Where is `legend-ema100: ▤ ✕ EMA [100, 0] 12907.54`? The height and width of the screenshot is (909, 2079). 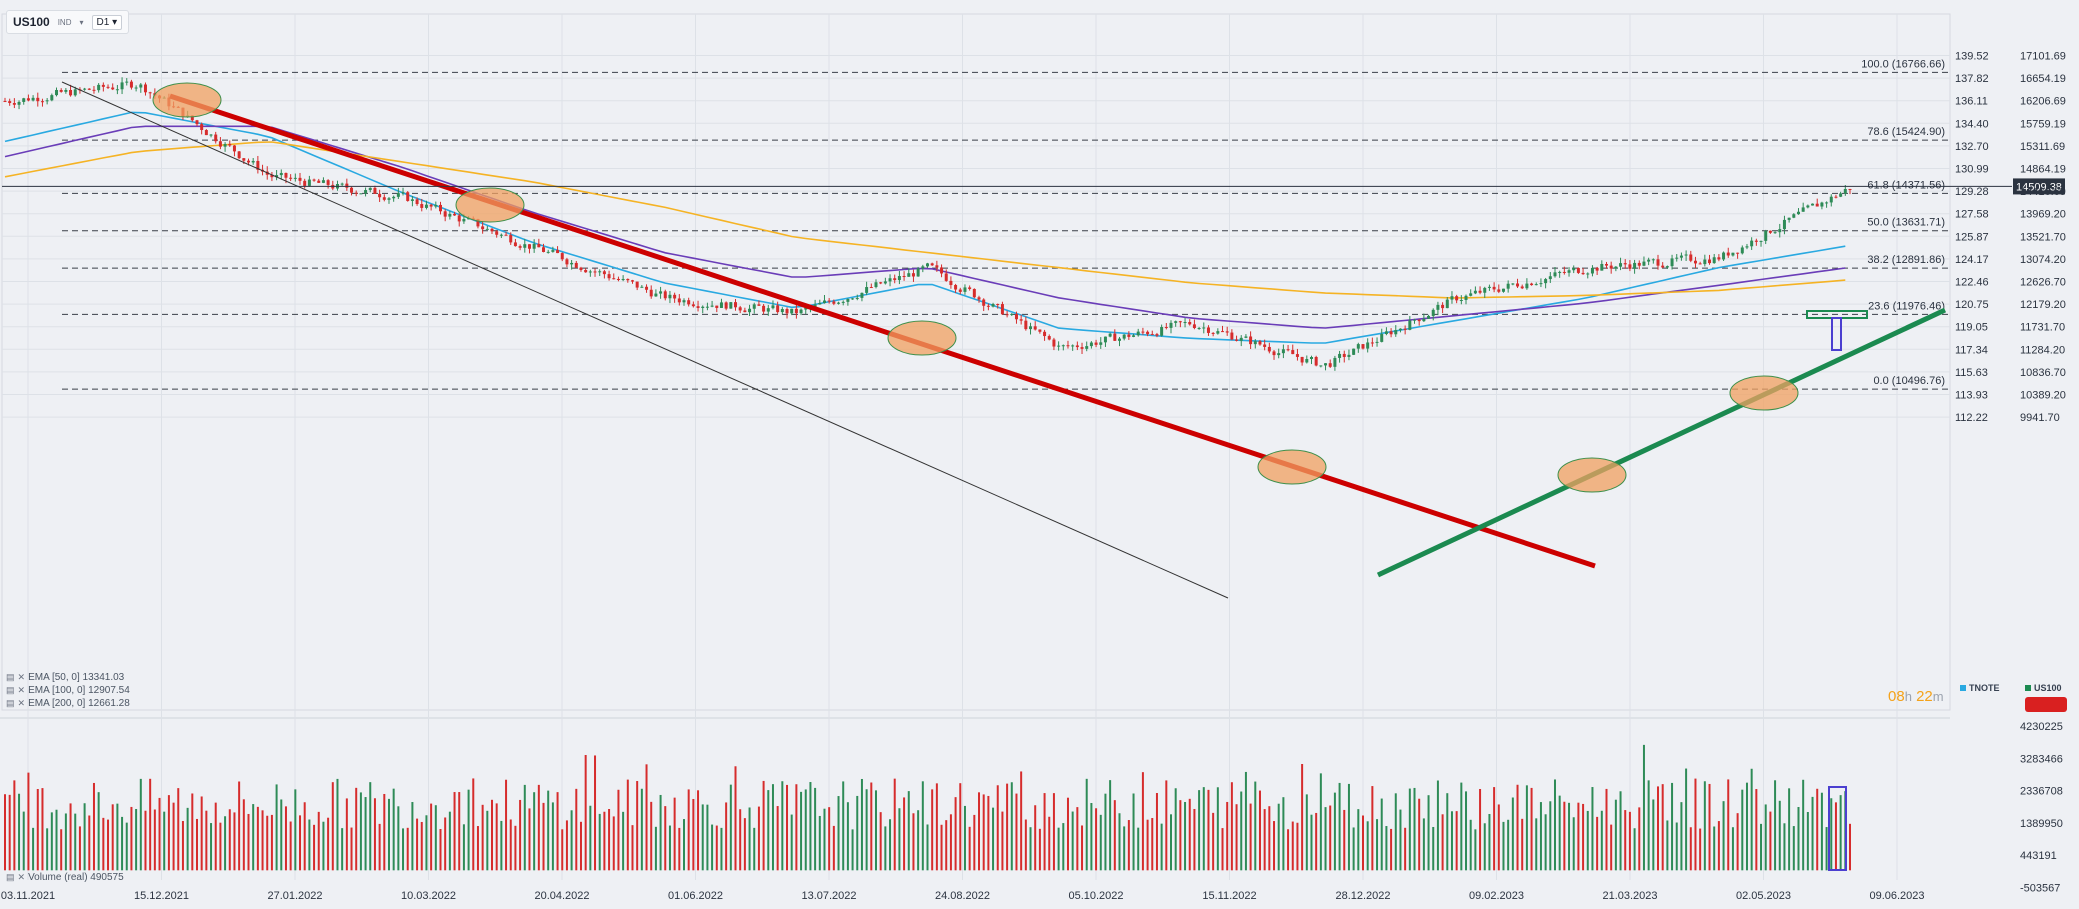
legend-ema100: ▤ ✕ EMA [100, 0] 12907.54 is located at coordinates (68, 690).